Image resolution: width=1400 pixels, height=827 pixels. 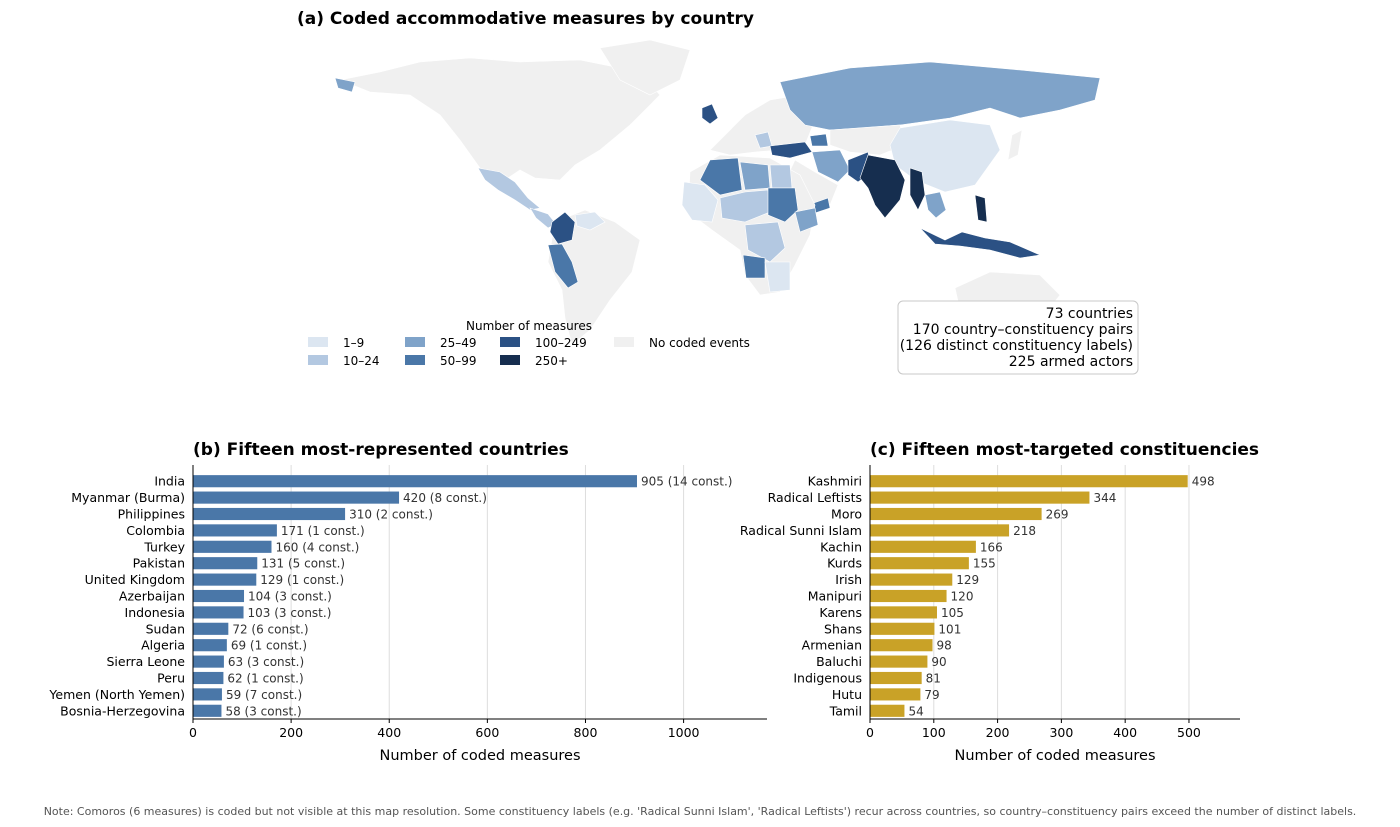 I want to click on bar-shans, so click(x=902, y=628).